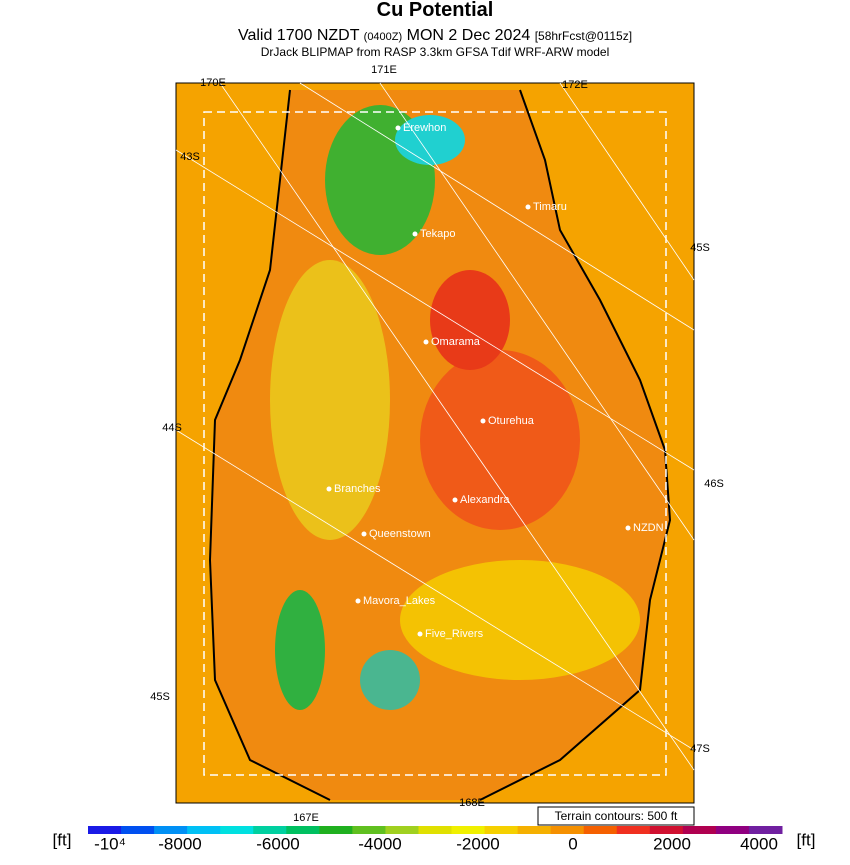  Describe the element at coordinates (456, 342) in the screenshot. I see `place-label: Omarama` at that location.